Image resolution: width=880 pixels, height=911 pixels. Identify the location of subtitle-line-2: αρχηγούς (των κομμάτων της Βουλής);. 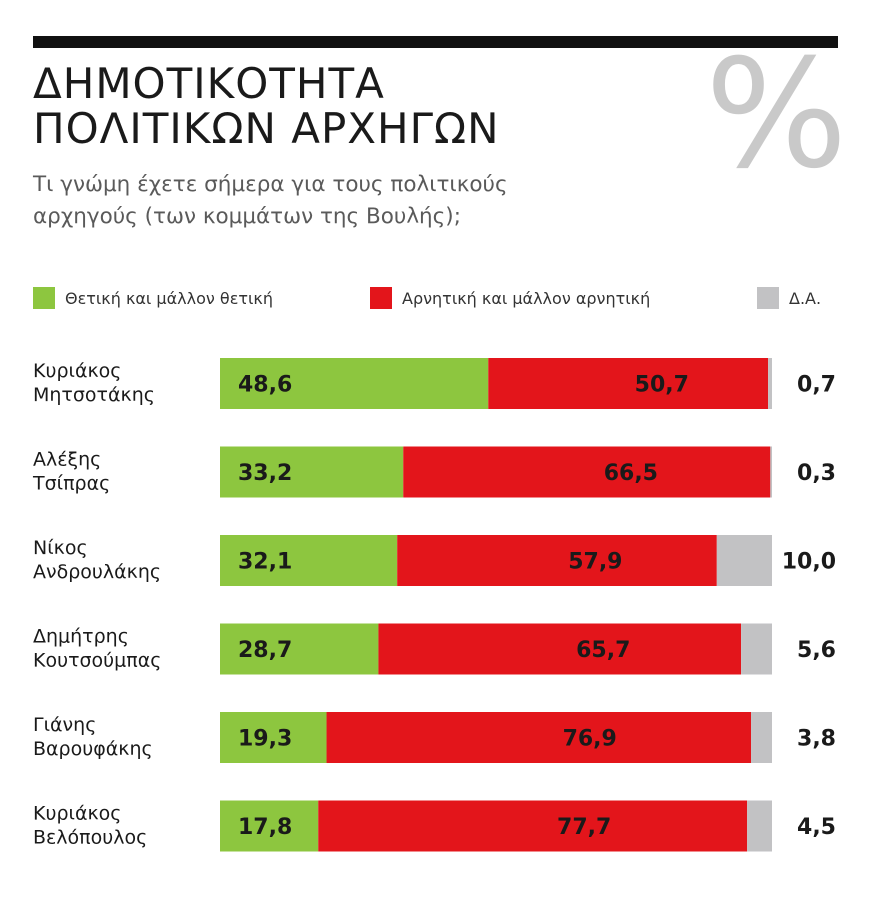
(247, 216).